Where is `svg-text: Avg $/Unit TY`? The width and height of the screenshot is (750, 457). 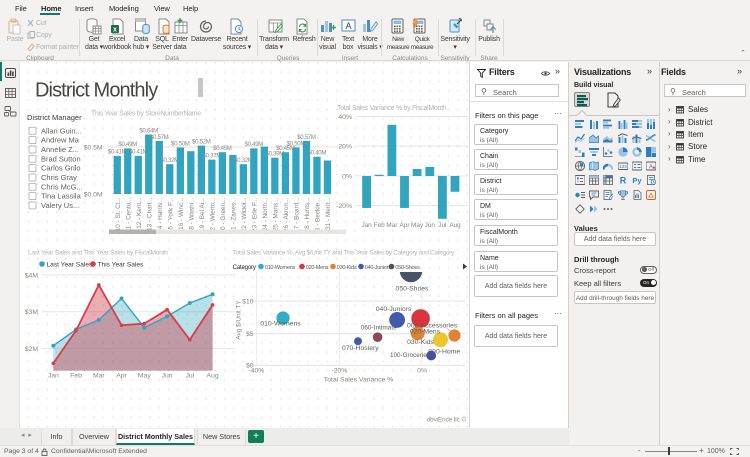
svg-text: Avg $/Unit TY is located at coordinates (239, 320).